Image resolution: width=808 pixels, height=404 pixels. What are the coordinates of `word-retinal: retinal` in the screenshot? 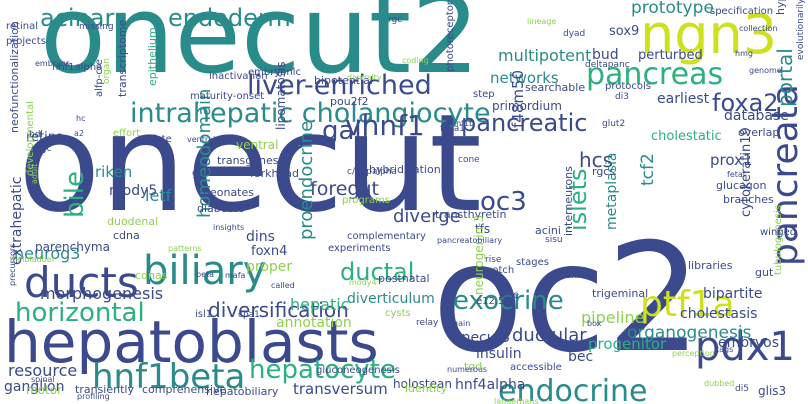 It's located at (22, 26).